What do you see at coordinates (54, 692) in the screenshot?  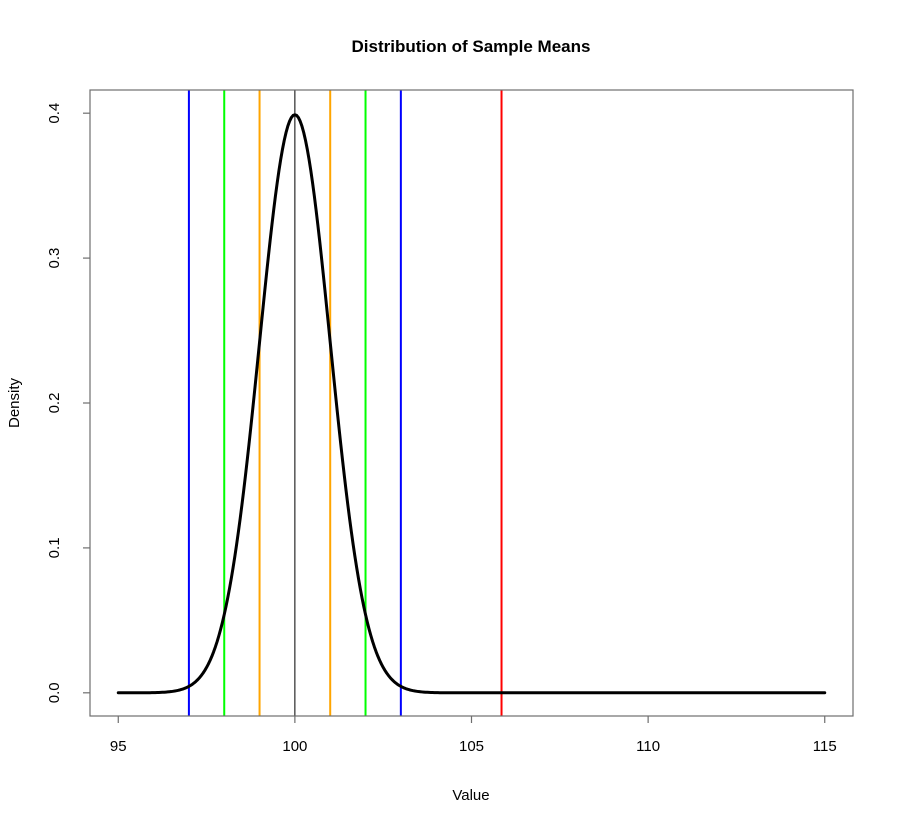 I see `y-axis-tick-label: 0.0` at bounding box center [54, 692].